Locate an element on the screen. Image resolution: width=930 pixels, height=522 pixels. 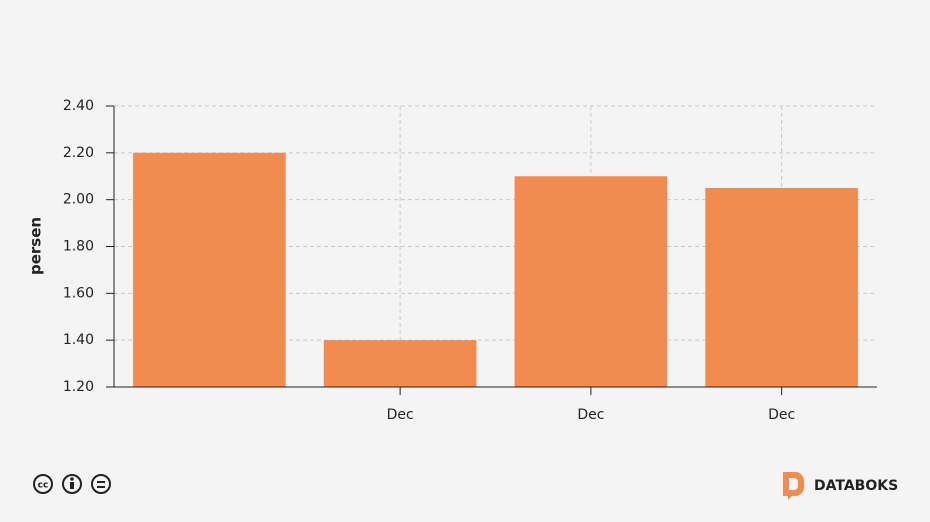
y-tick-label: 1.20 is located at coordinates (78, 387).